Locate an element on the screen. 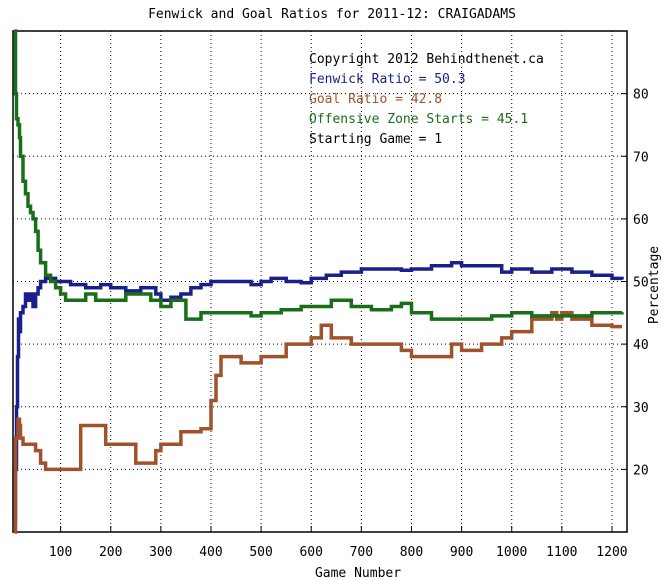  x-tick-label: 800 is located at coordinates (411, 552).